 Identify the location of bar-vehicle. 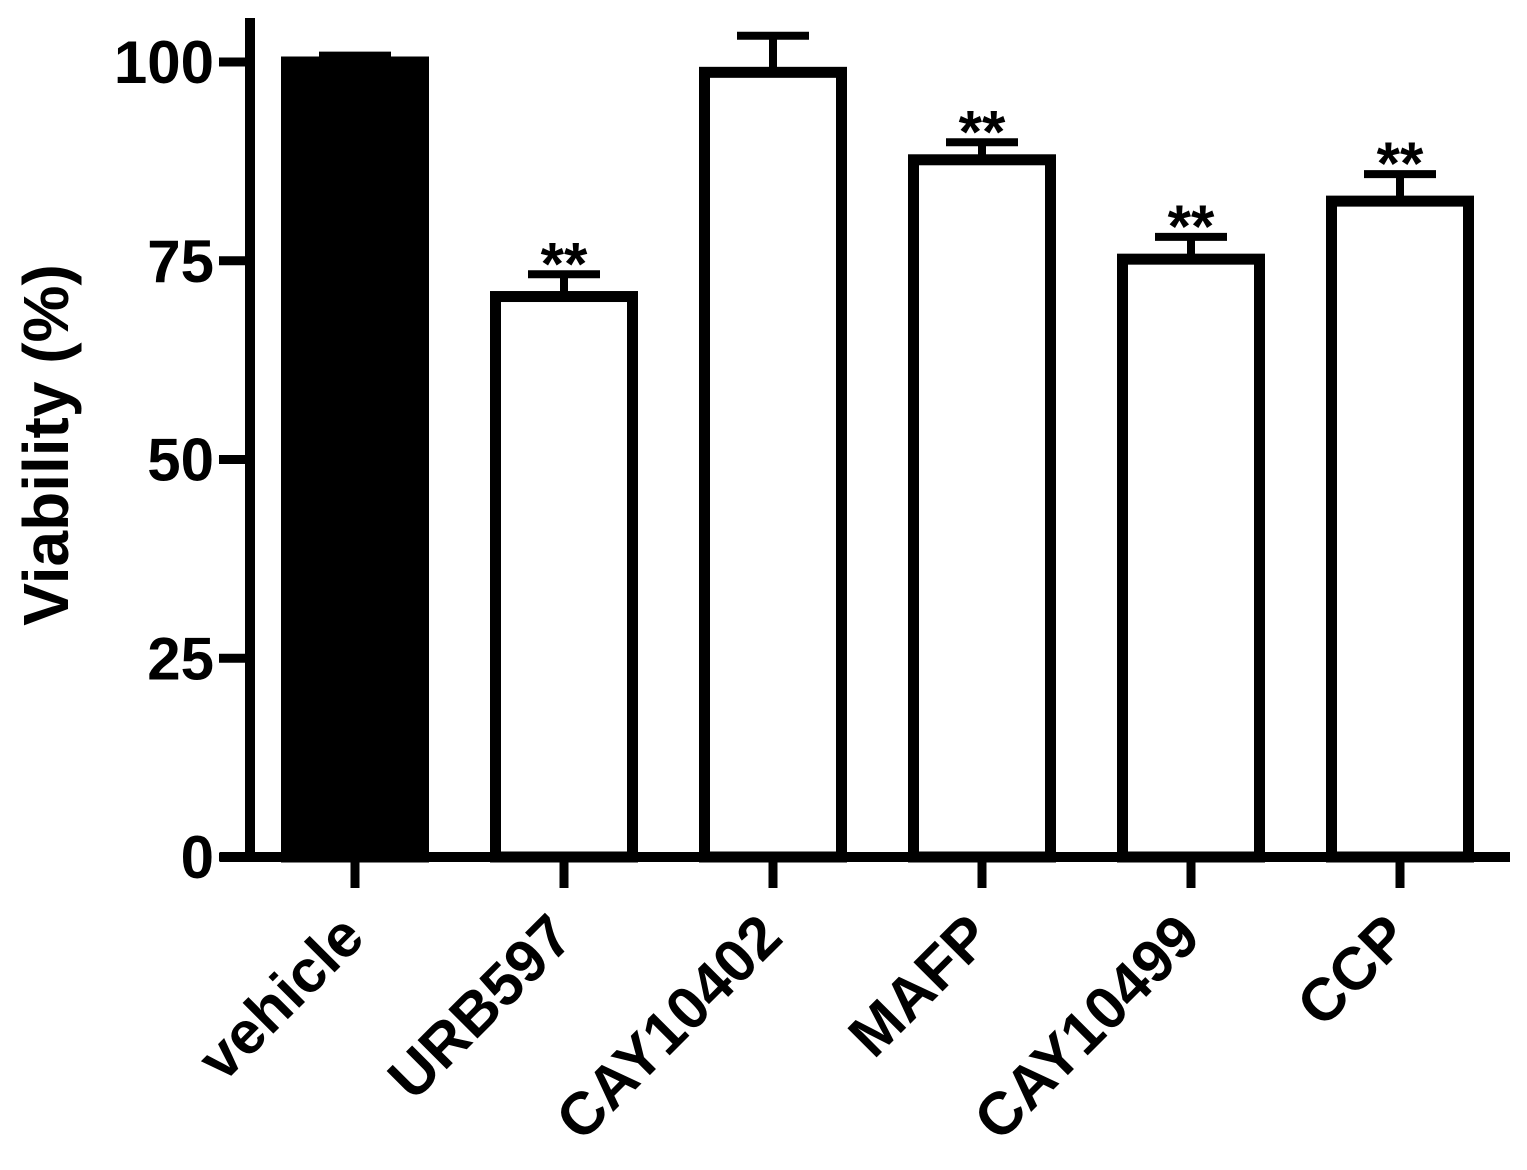
(355, 459).